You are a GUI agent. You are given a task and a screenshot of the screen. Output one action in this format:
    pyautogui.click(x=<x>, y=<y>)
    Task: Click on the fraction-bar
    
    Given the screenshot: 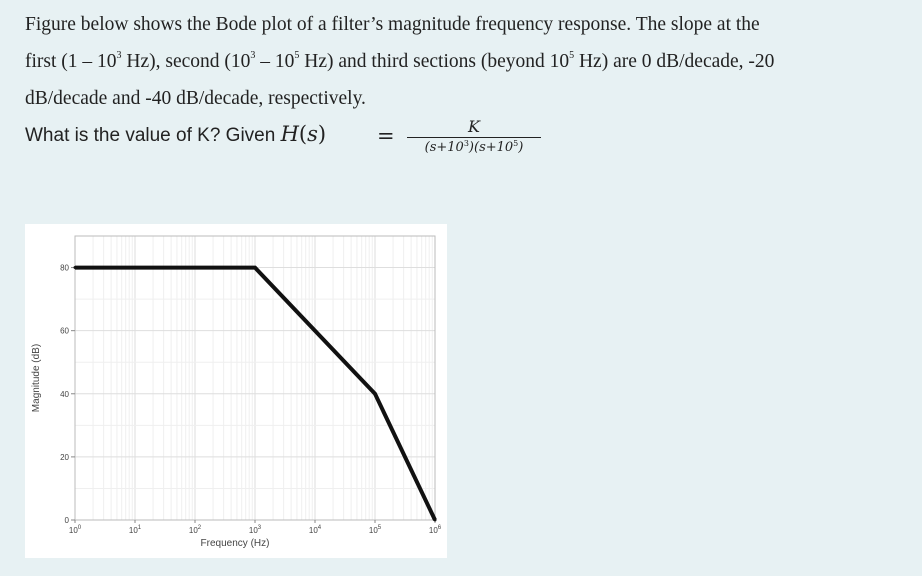 What is the action you would take?
    pyautogui.click(x=474, y=137)
    